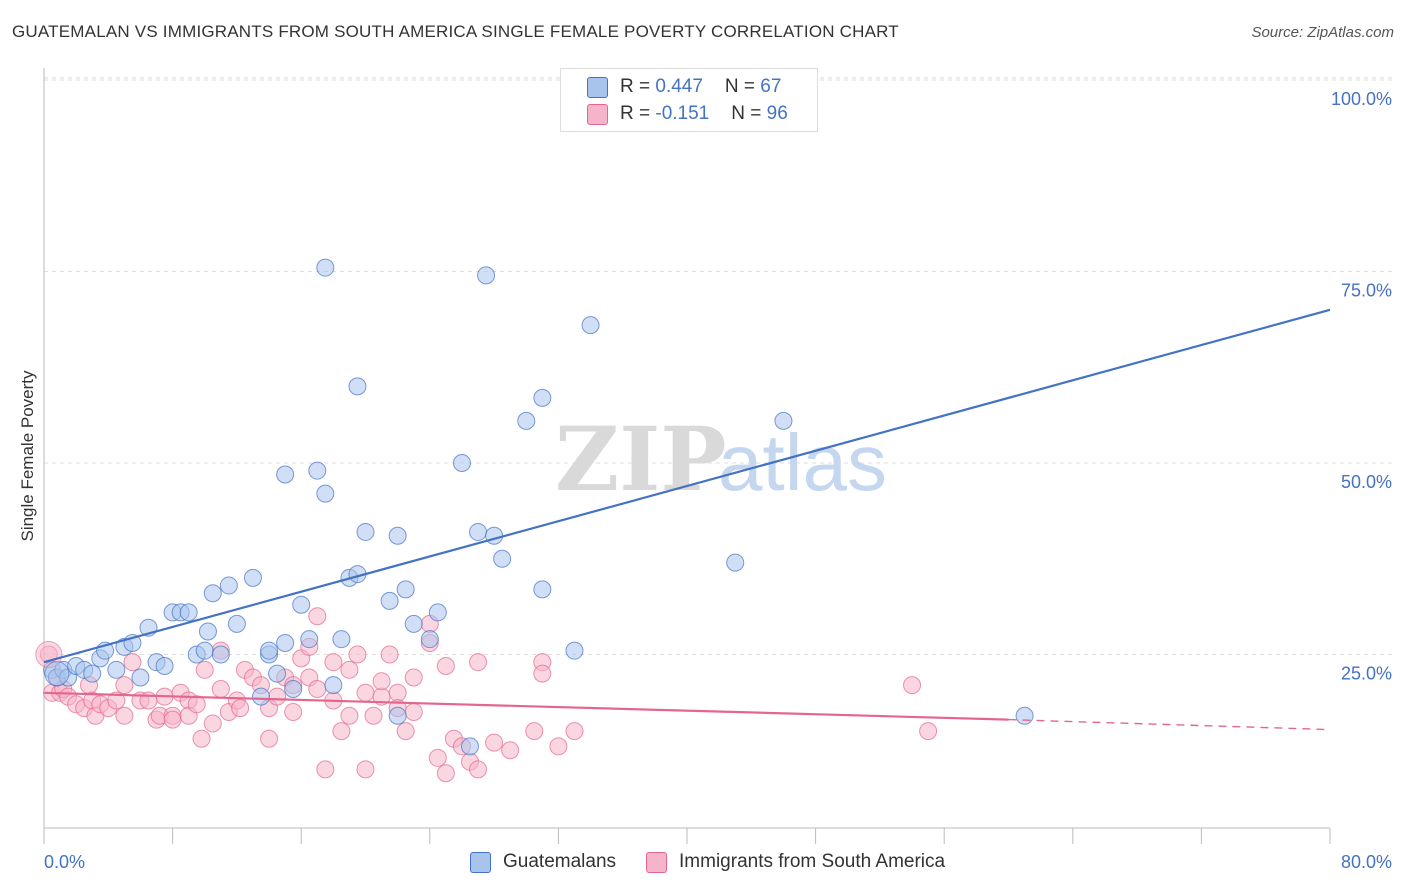 This screenshot has width=1406, height=892. What do you see at coordinates (679, 86) in the screenshot?
I see `legend-r-value: 0.447` at bounding box center [679, 86].